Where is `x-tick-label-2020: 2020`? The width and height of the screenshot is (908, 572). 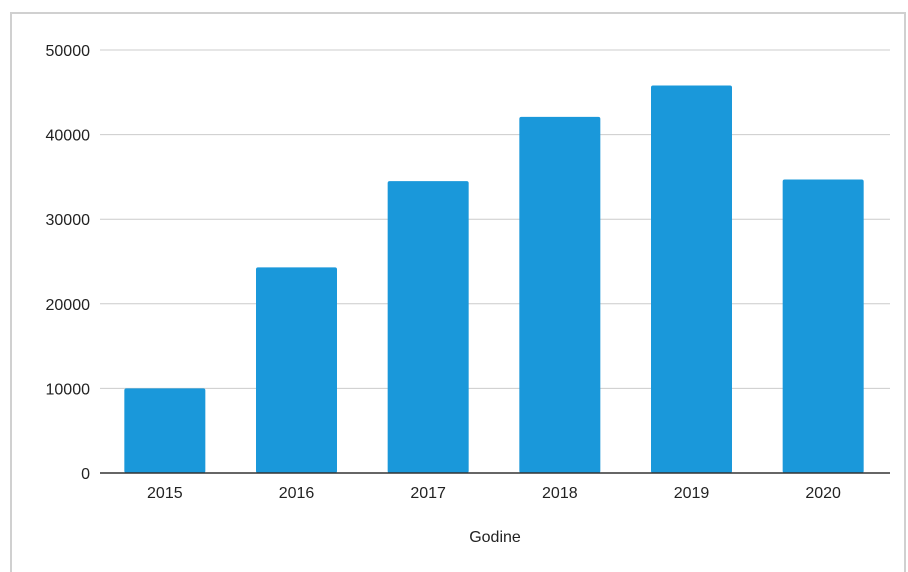
x-tick-label-2020: 2020 is located at coordinates (823, 493).